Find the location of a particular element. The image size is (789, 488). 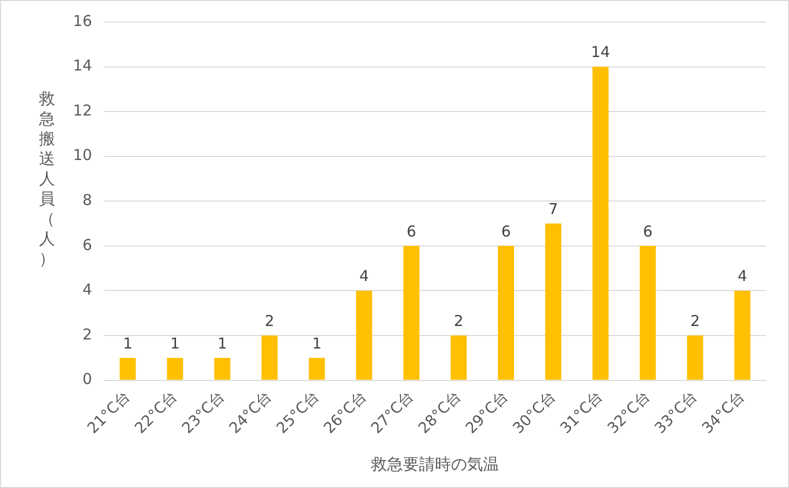

x-axis-title: 救急要請時の気温 is located at coordinates (435, 464).